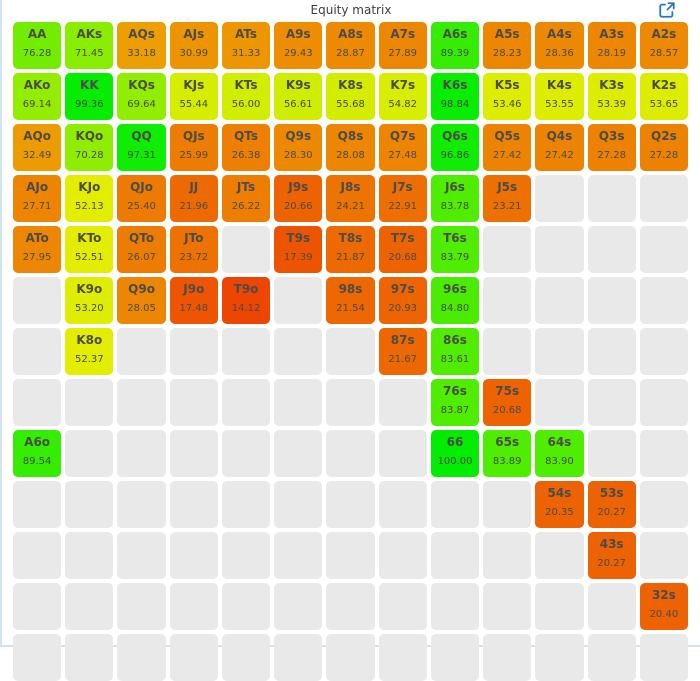 This screenshot has height=681, width=700. What do you see at coordinates (298, 198) in the screenshot?
I see `matrix-cell-J9s: J9s 20.66` at bounding box center [298, 198].